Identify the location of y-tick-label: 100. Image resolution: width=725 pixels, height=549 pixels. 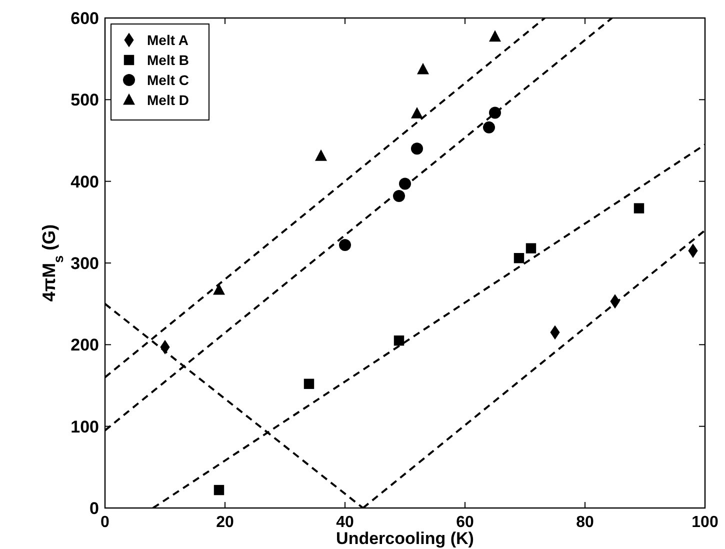
(84, 426).